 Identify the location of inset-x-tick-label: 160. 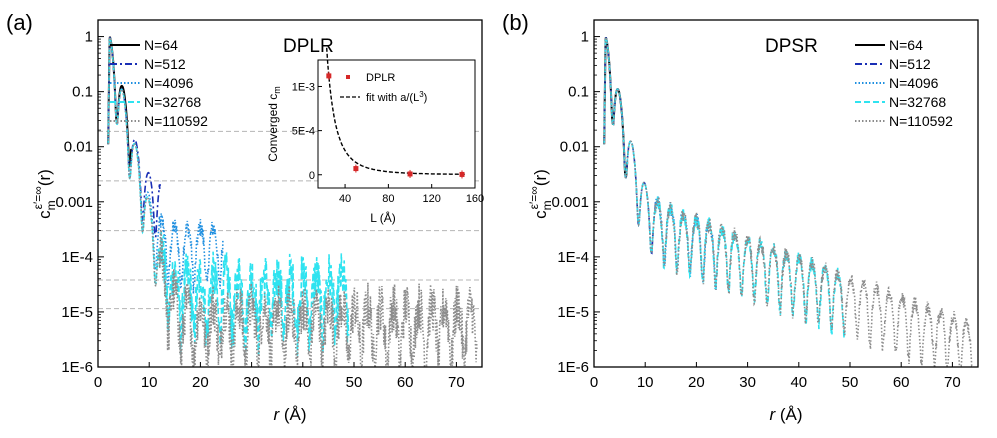
(475, 199).